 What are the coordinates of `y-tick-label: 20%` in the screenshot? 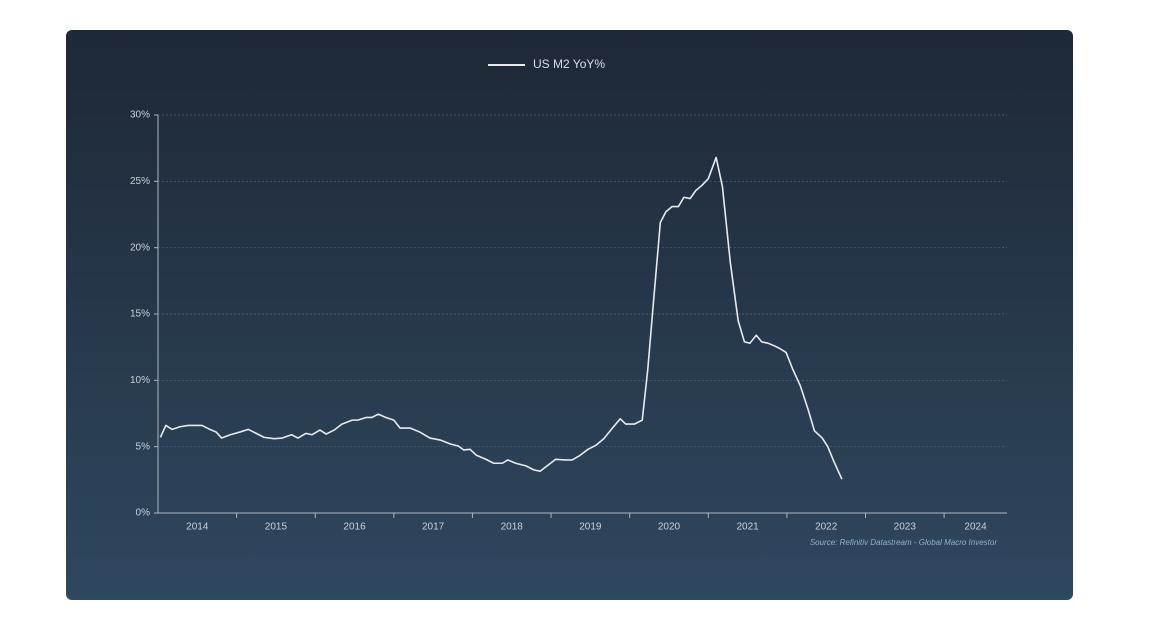 It's located at (140, 247).